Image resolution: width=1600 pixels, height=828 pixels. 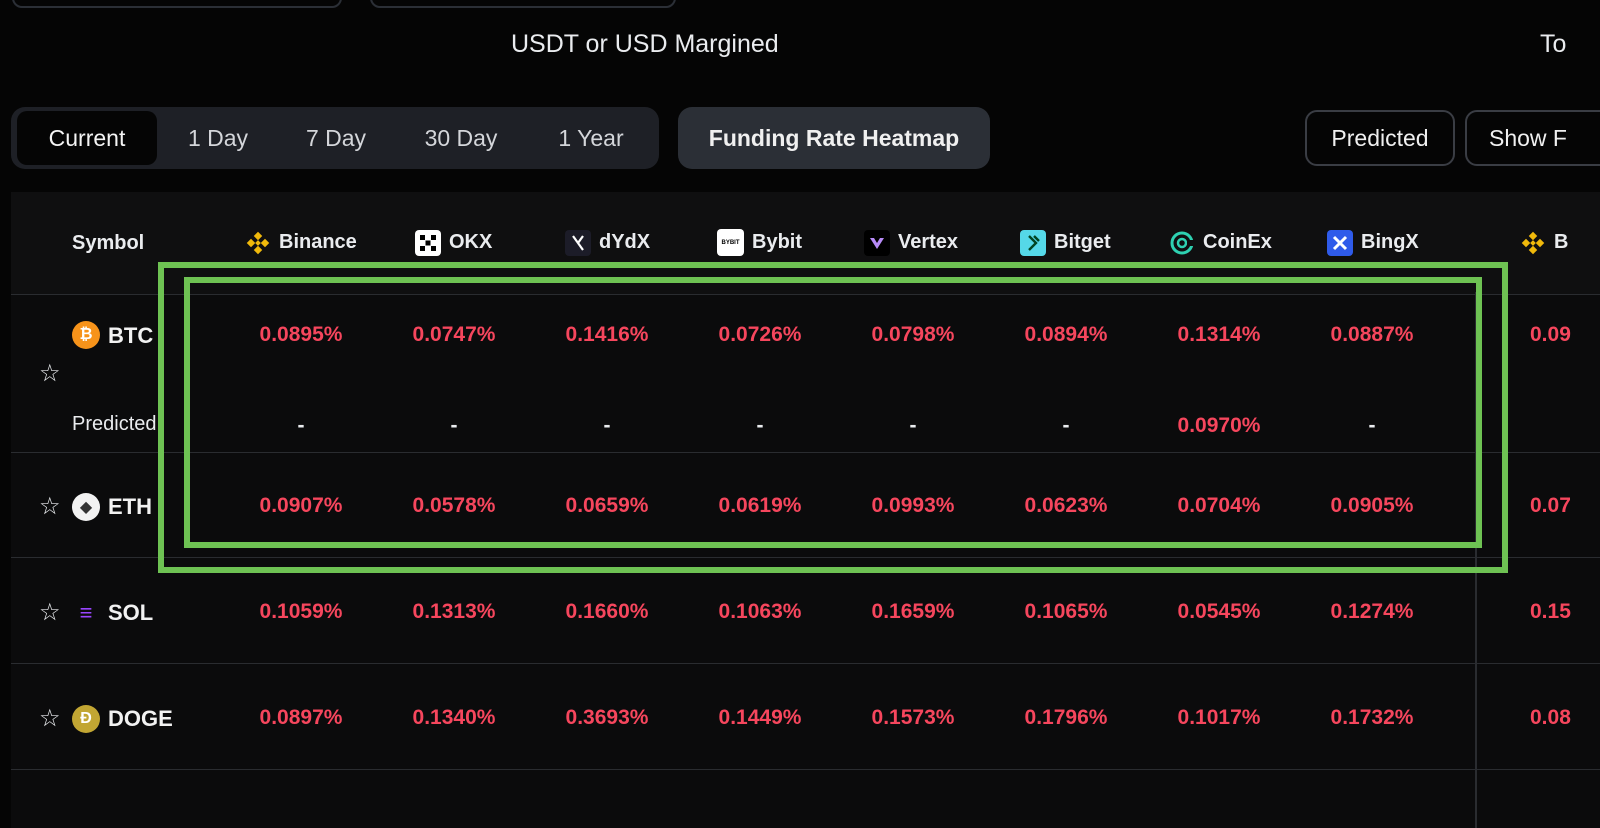 I want to click on tab-1-year: 1 Year, so click(x=591, y=137).